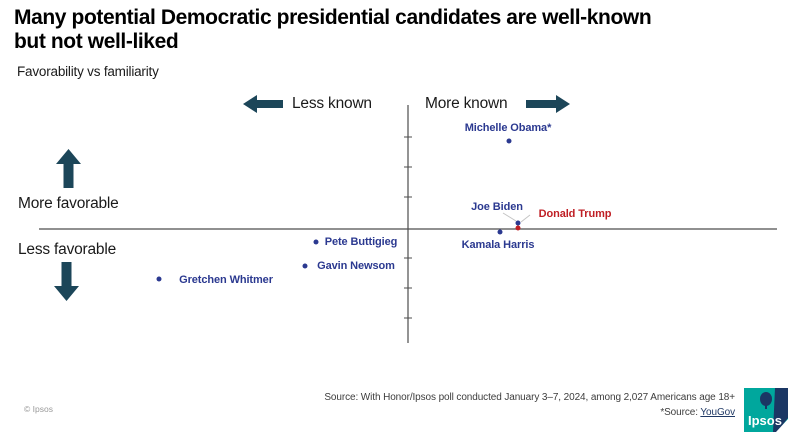 The width and height of the screenshot is (791, 447). I want to click on data-label-gretchen-whitmer: Gretchen Whitmer, so click(226, 280).